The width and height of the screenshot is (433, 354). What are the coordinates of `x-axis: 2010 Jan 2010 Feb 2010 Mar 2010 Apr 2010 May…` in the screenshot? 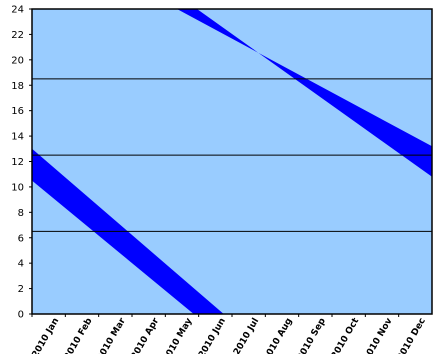 It's located at (229, 334).